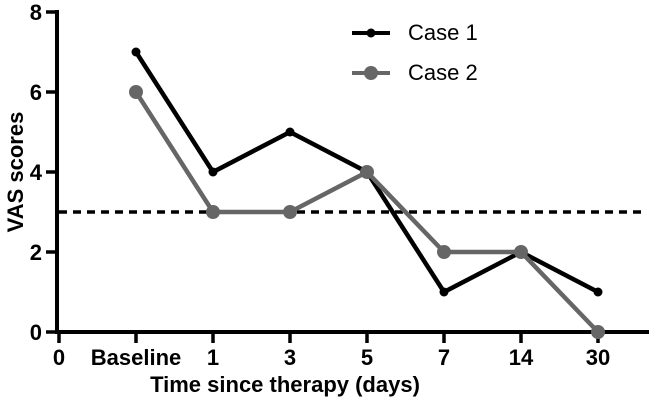  What do you see at coordinates (15, 172) in the screenshot?
I see `y-axis-title: VAS scores` at bounding box center [15, 172].